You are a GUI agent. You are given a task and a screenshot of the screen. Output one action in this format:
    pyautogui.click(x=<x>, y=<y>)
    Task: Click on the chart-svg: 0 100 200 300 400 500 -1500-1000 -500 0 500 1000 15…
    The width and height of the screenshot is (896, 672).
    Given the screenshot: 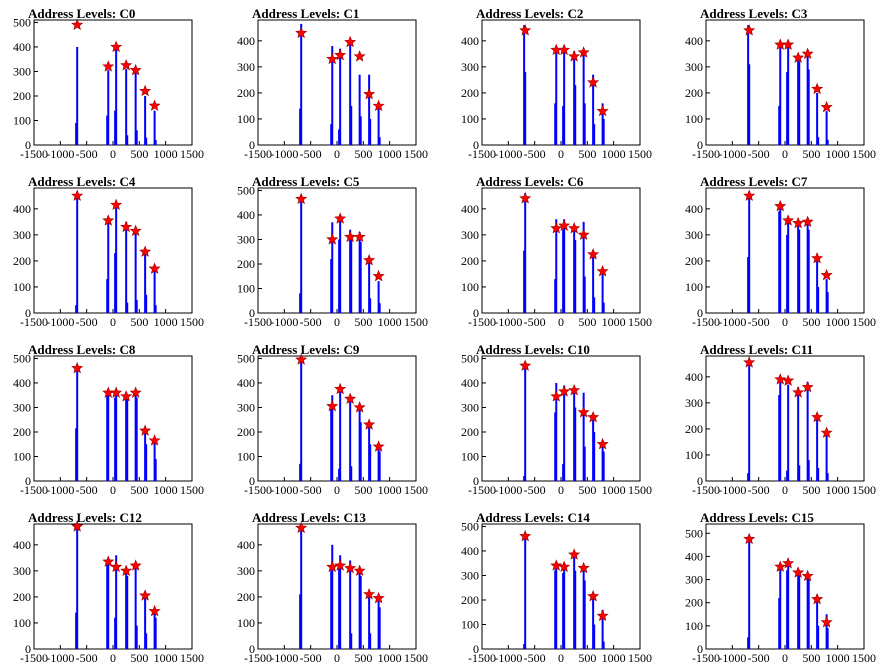 What is the action you would take?
    pyautogui.click(x=556, y=592)
    